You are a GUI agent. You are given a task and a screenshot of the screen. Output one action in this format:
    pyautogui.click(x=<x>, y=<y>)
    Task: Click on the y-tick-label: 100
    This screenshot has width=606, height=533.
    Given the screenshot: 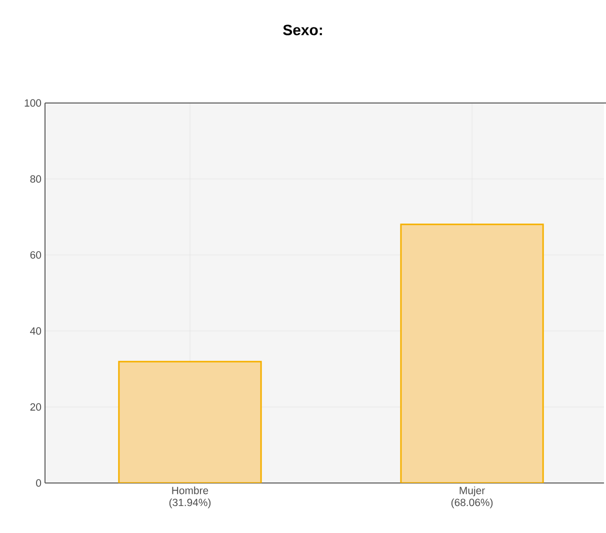 What is the action you would take?
    pyautogui.click(x=33, y=103)
    